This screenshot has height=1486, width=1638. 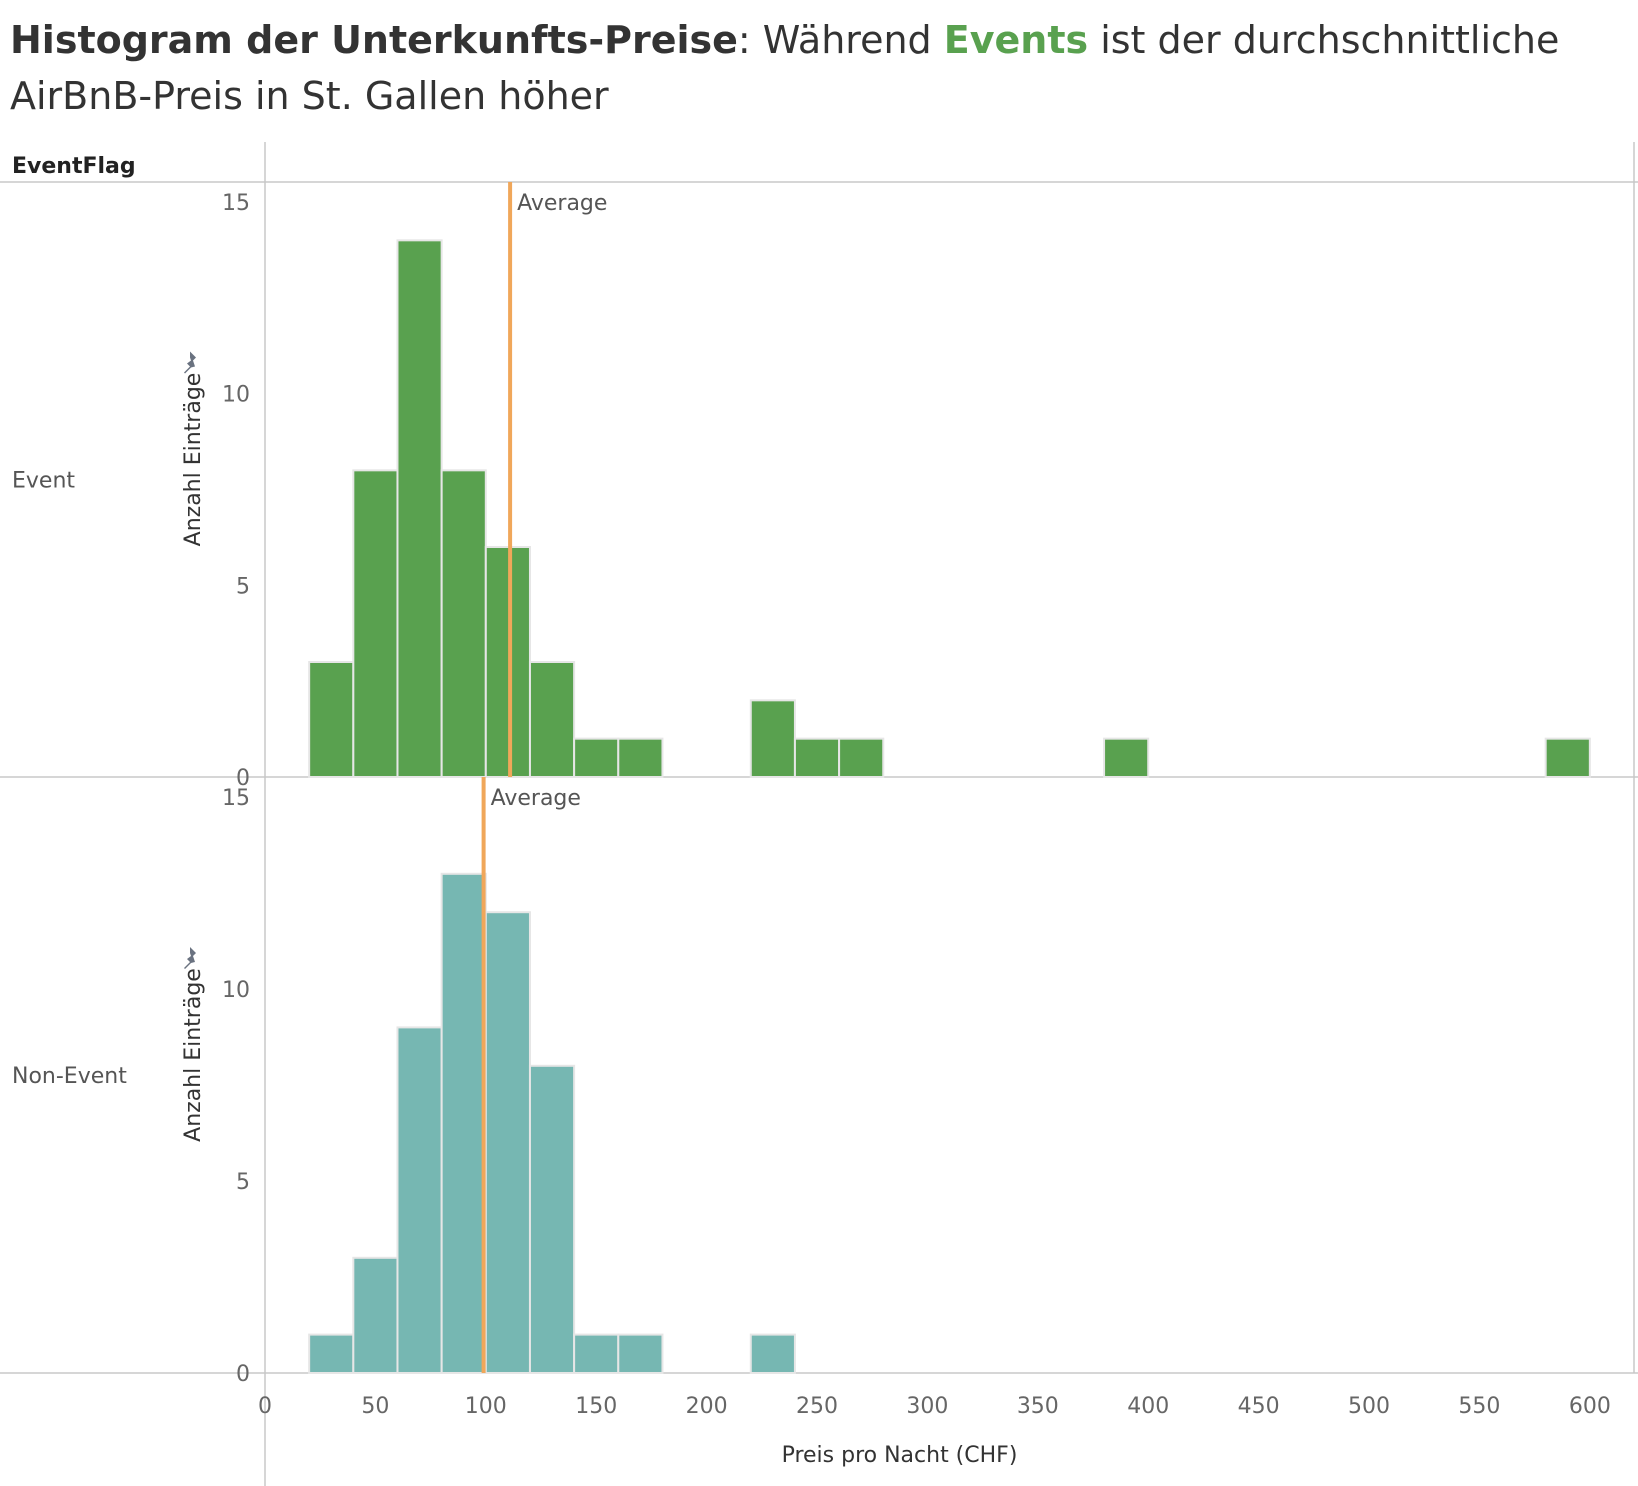 I want to click on y-tick-event-10: 10, so click(x=236, y=395).